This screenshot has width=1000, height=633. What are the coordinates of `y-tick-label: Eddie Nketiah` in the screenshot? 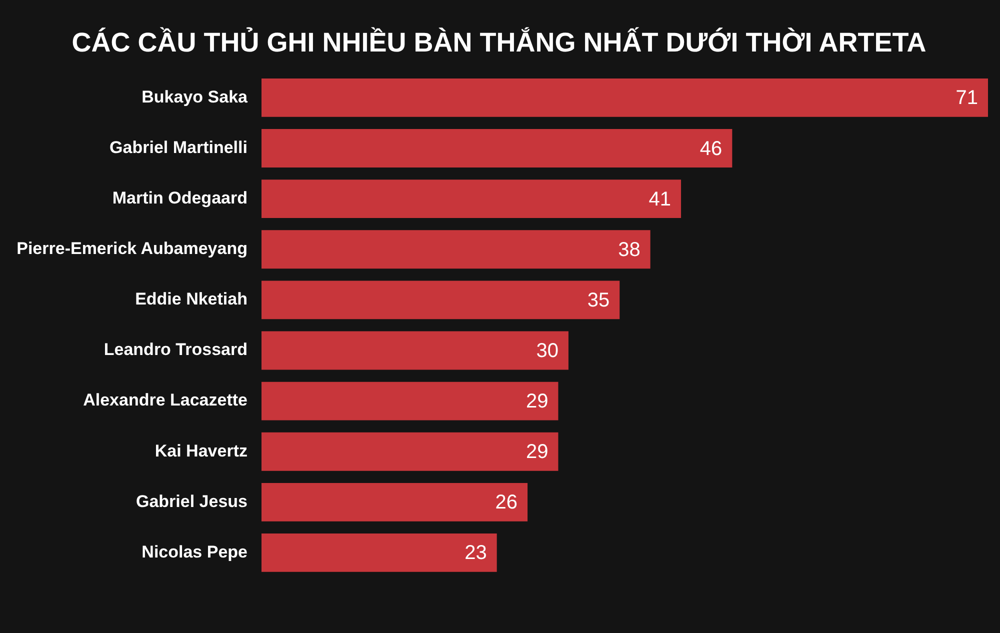 It's located at (191, 299).